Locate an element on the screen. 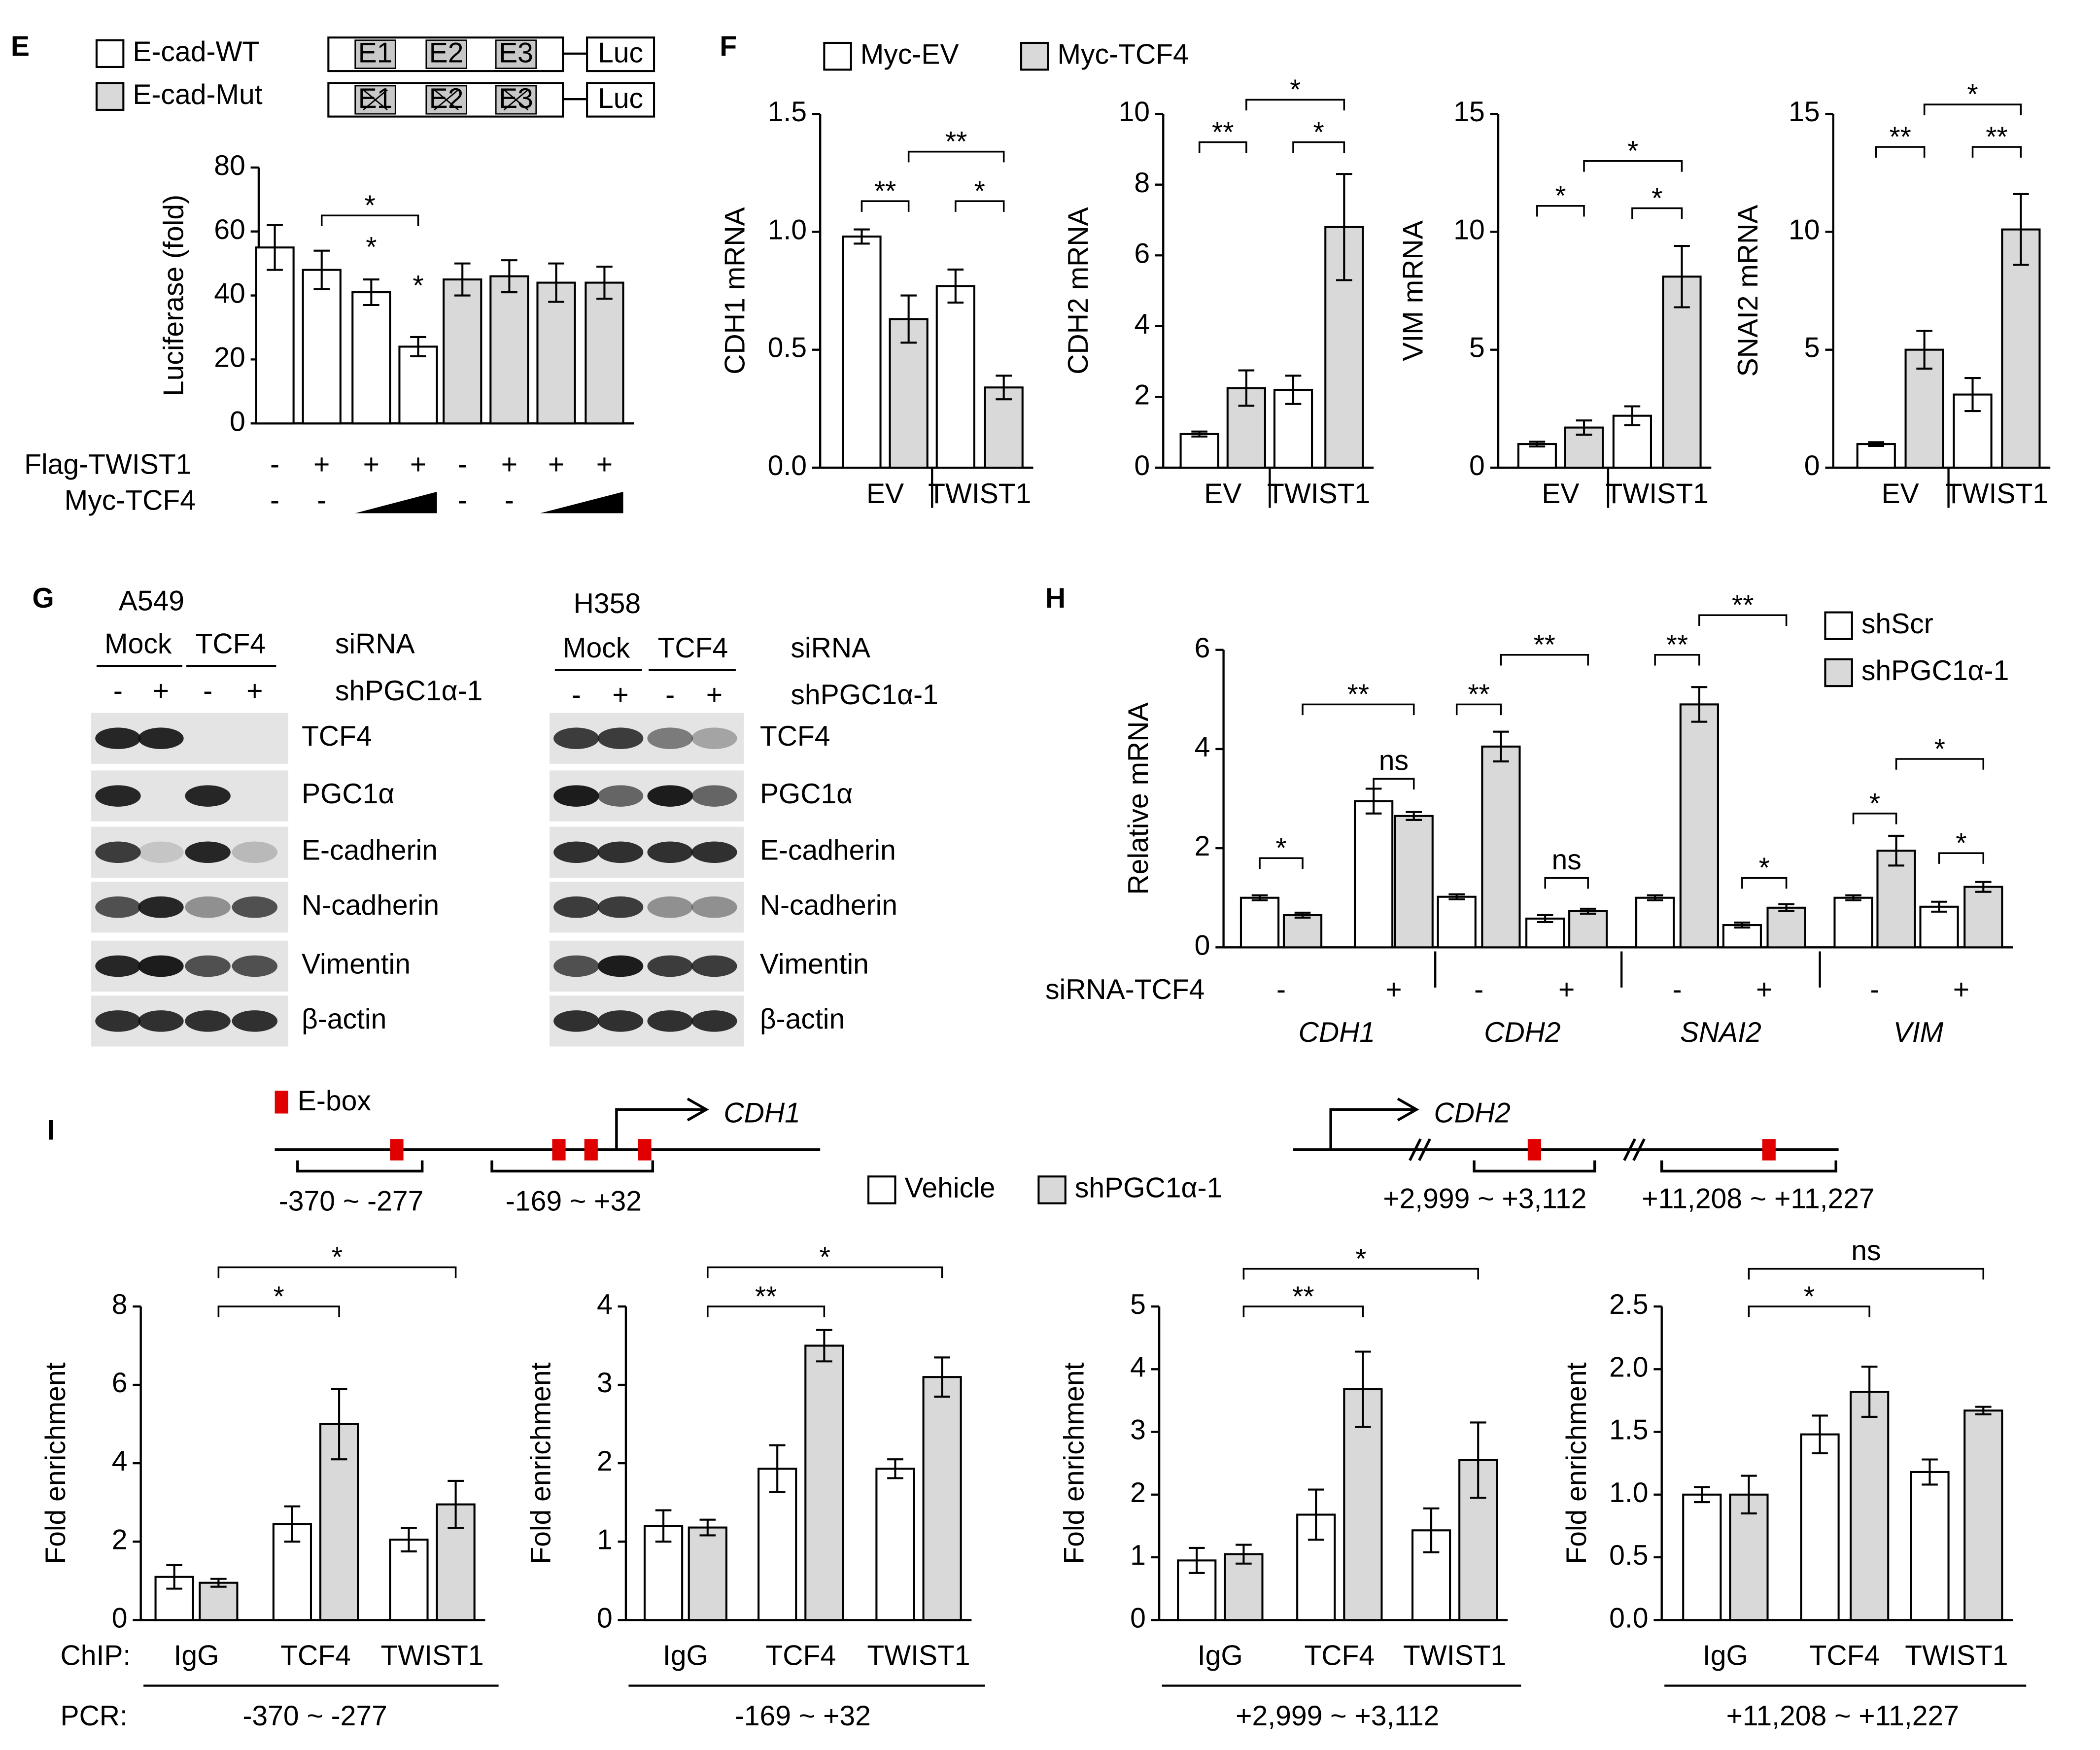  y-tick-label: 60 is located at coordinates (229, 230).